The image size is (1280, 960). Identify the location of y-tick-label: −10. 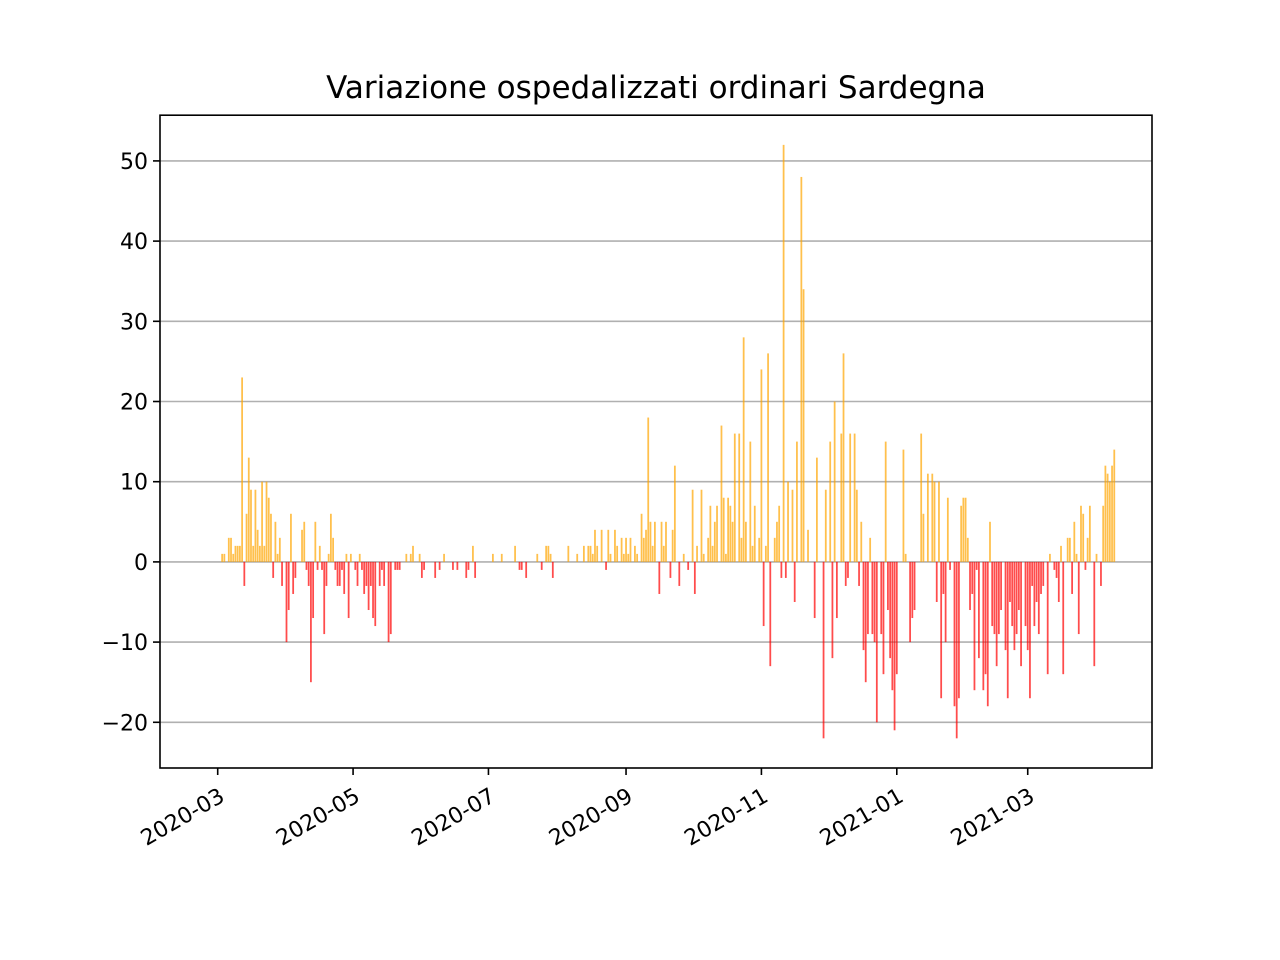
(125, 643).